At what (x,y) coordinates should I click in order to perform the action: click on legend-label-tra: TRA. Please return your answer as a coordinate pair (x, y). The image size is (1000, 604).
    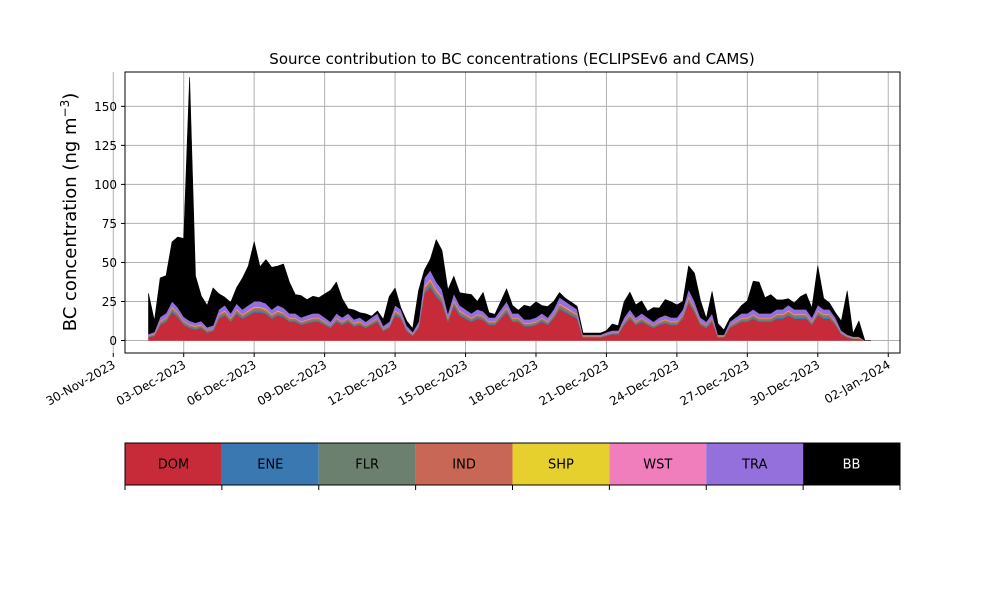
    Looking at the image, I should click on (754, 465).